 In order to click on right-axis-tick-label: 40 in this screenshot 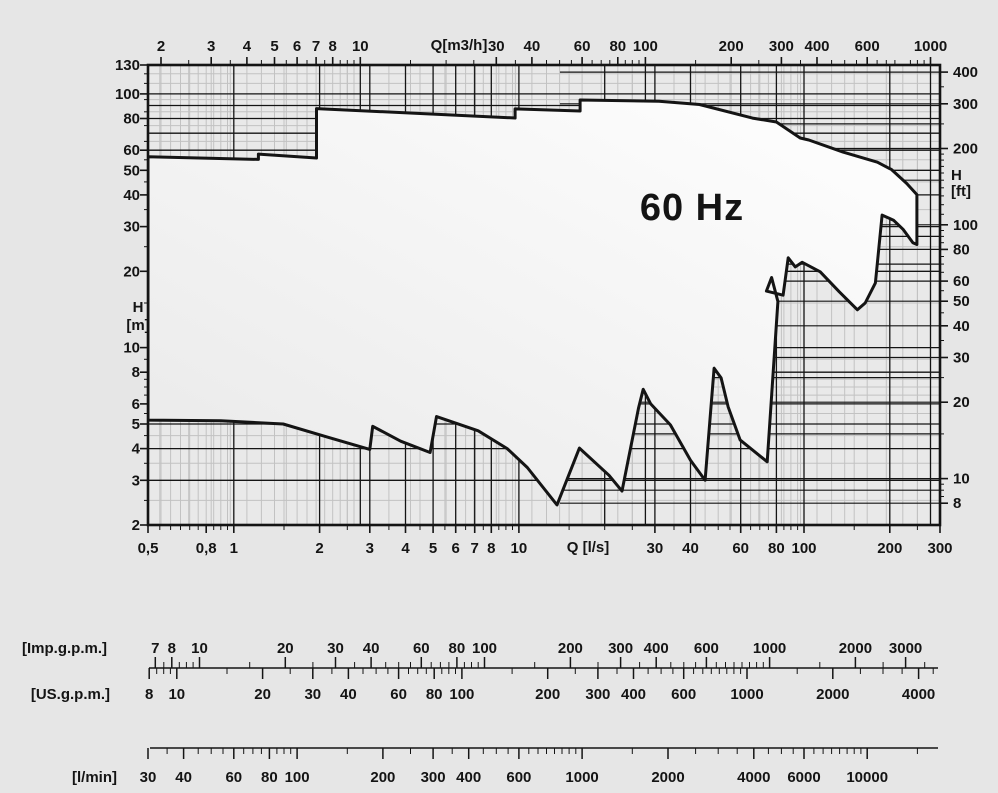, I will do `click(961, 326)`.